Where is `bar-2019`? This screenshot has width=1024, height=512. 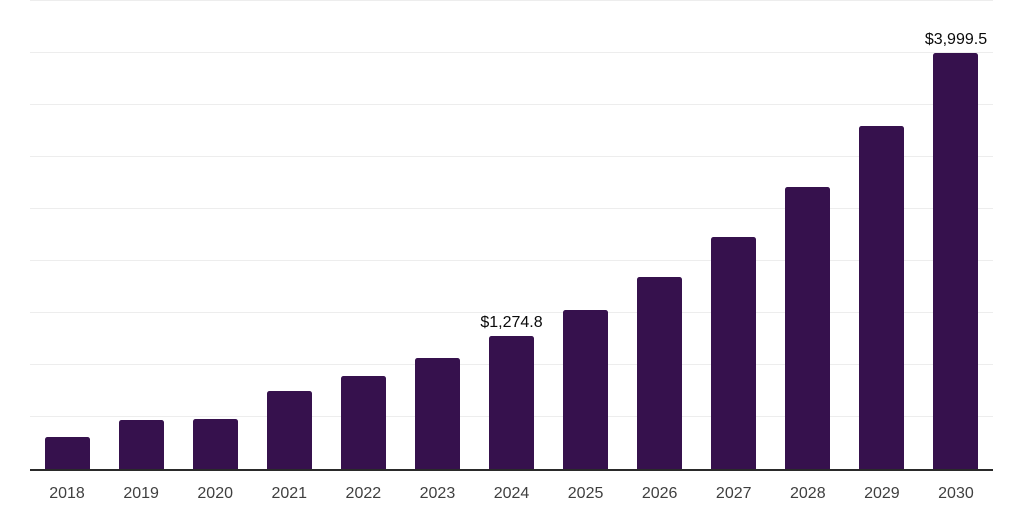
bar-2019 is located at coordinates (141, 444).